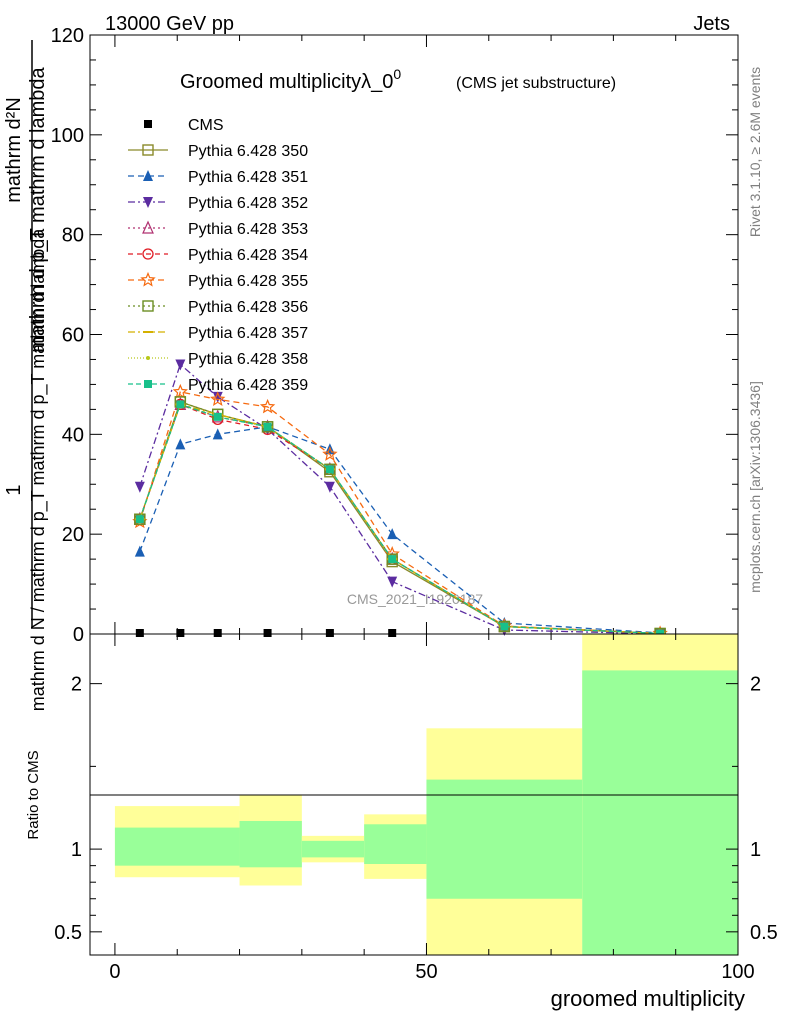  What do you see at coordinates (648, 998) in the screenshot?
I see `x-axis-label: groomed multiplicity` at bounding box center [648, 998].